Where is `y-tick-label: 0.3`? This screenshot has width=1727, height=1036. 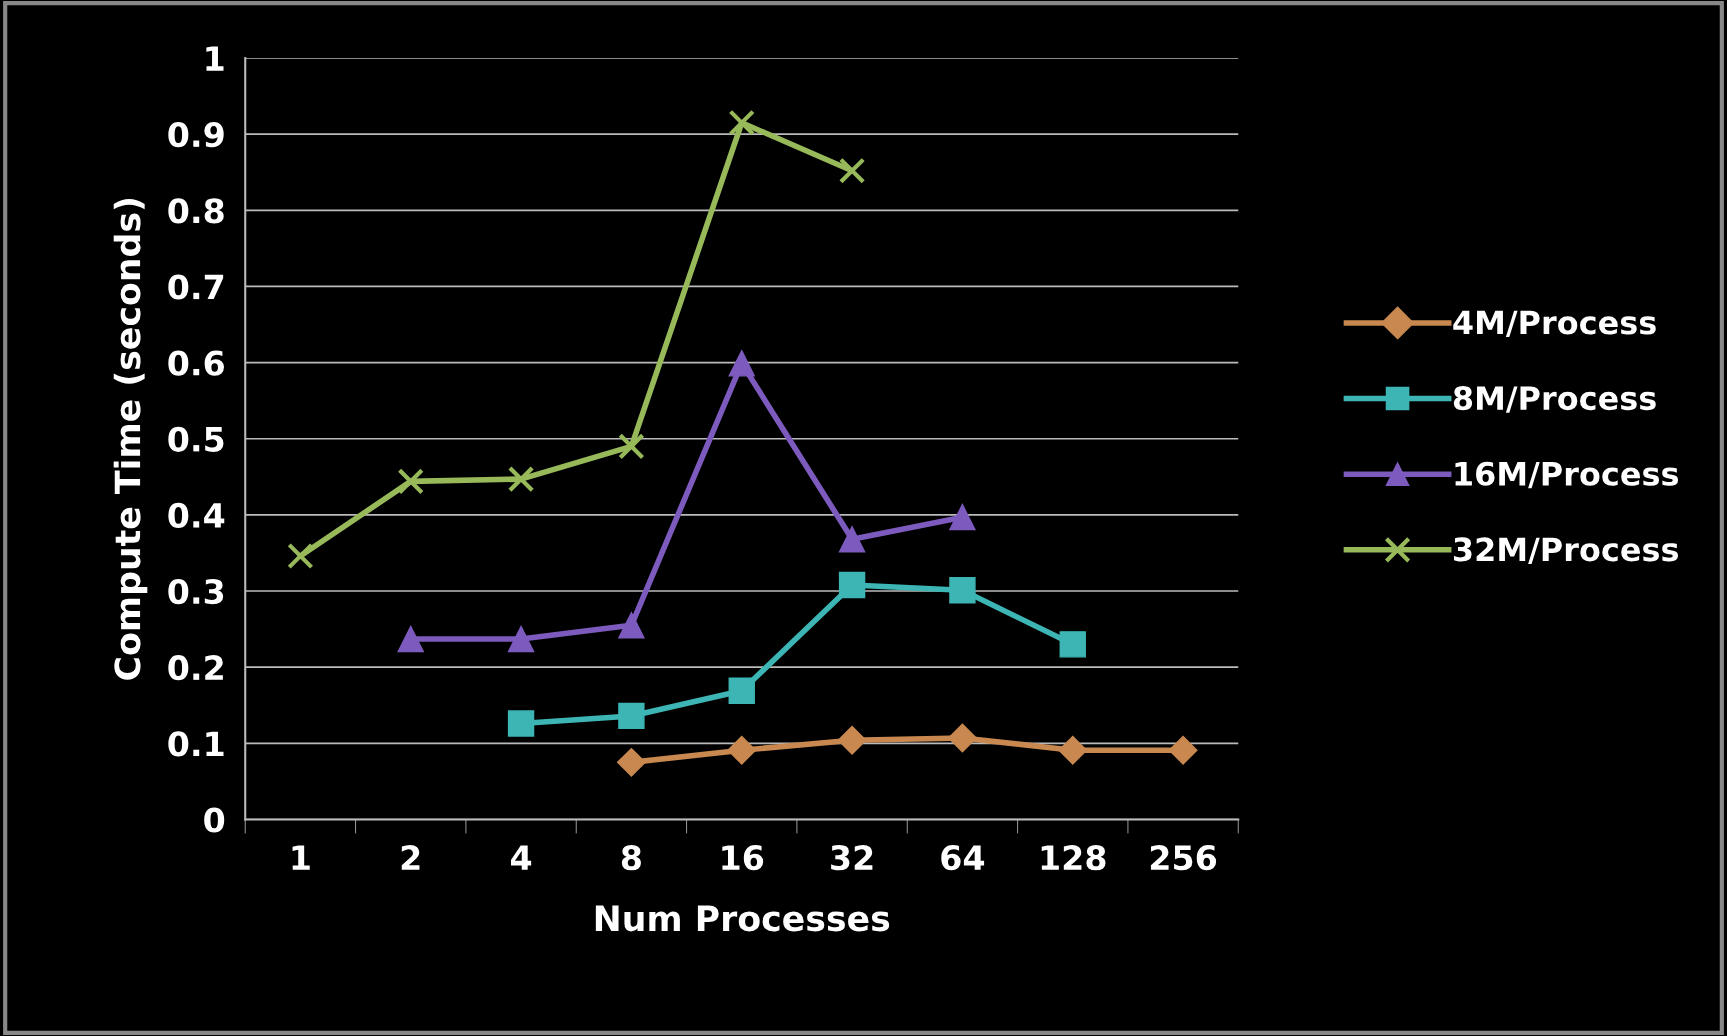
y-tick-label: 0.3 is located at coordinates (196, 591).